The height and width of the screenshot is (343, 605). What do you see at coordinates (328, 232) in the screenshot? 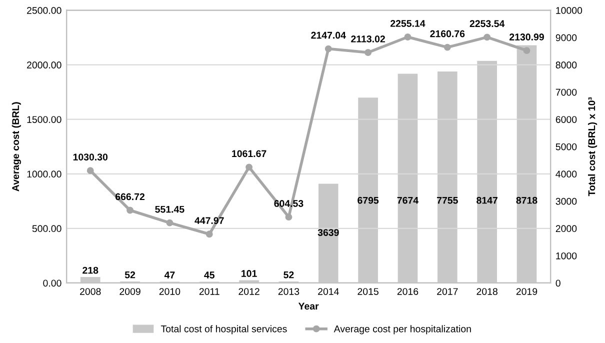
I see `data-label: 3639` at bounding box center [328, 232].